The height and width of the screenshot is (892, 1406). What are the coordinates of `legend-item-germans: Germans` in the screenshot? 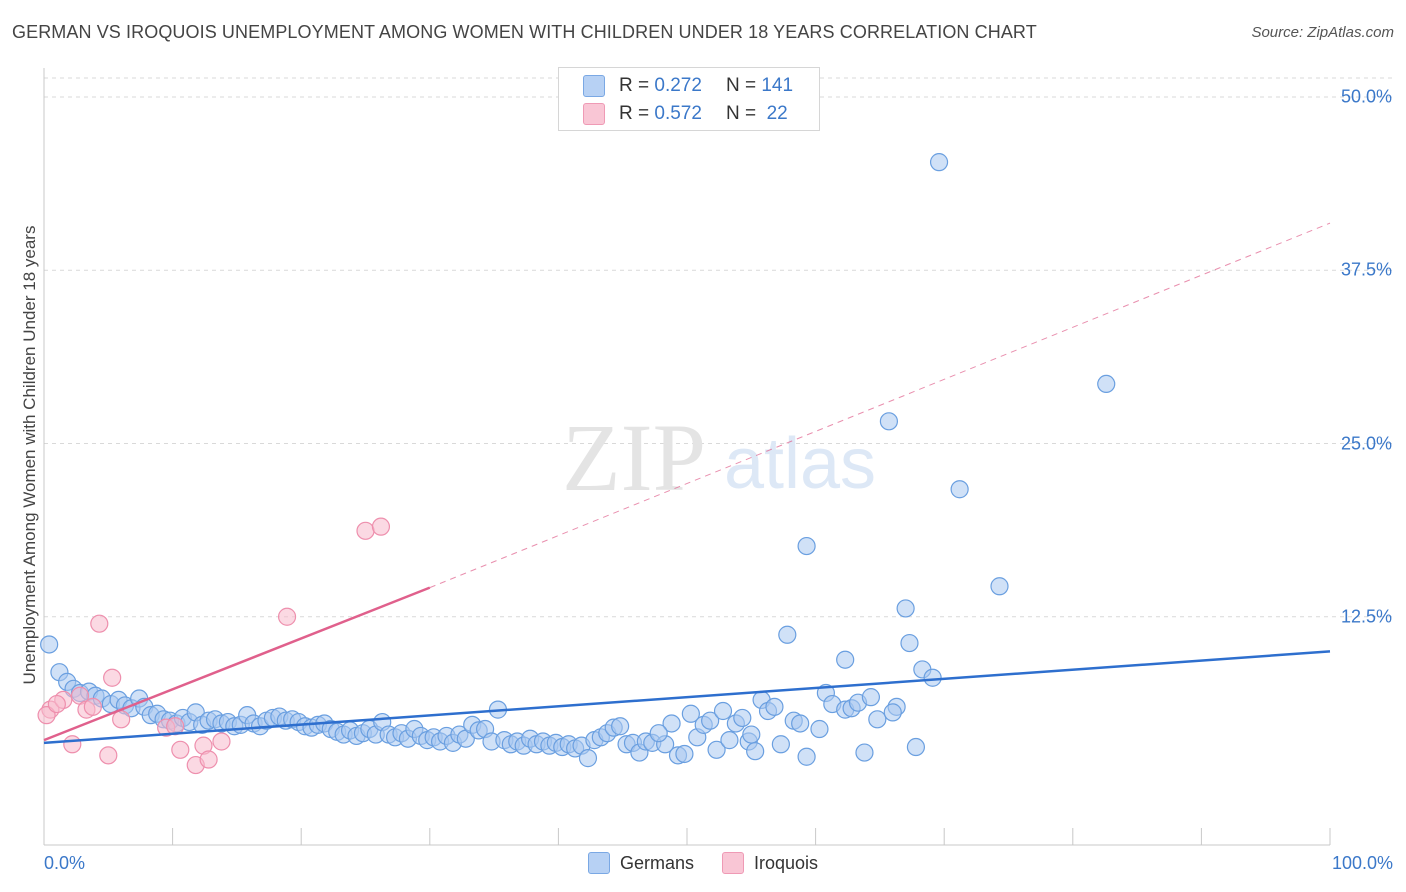 It's located at (640, 863).